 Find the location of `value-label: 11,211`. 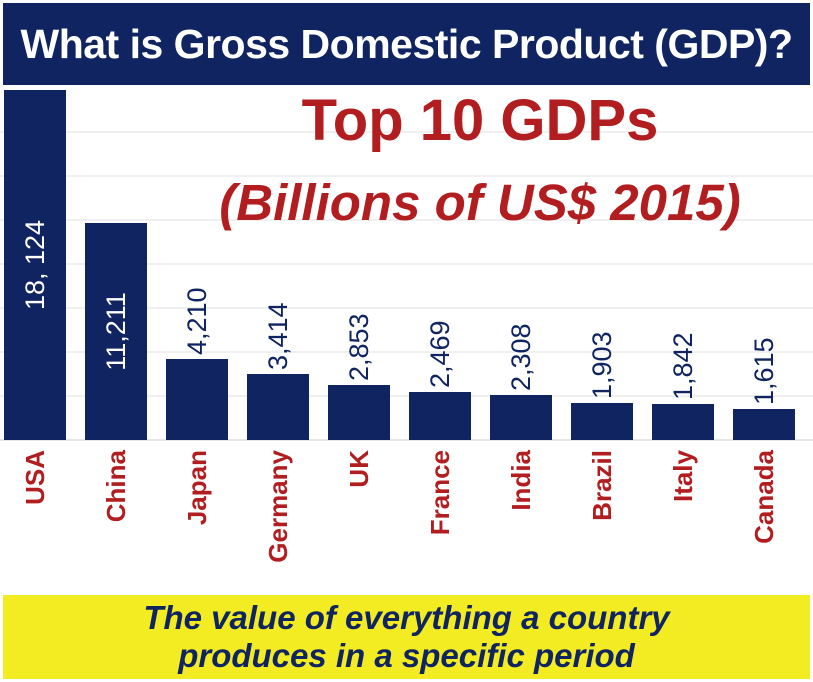

value-label: 11,211 is located at coordinates (116, 331).